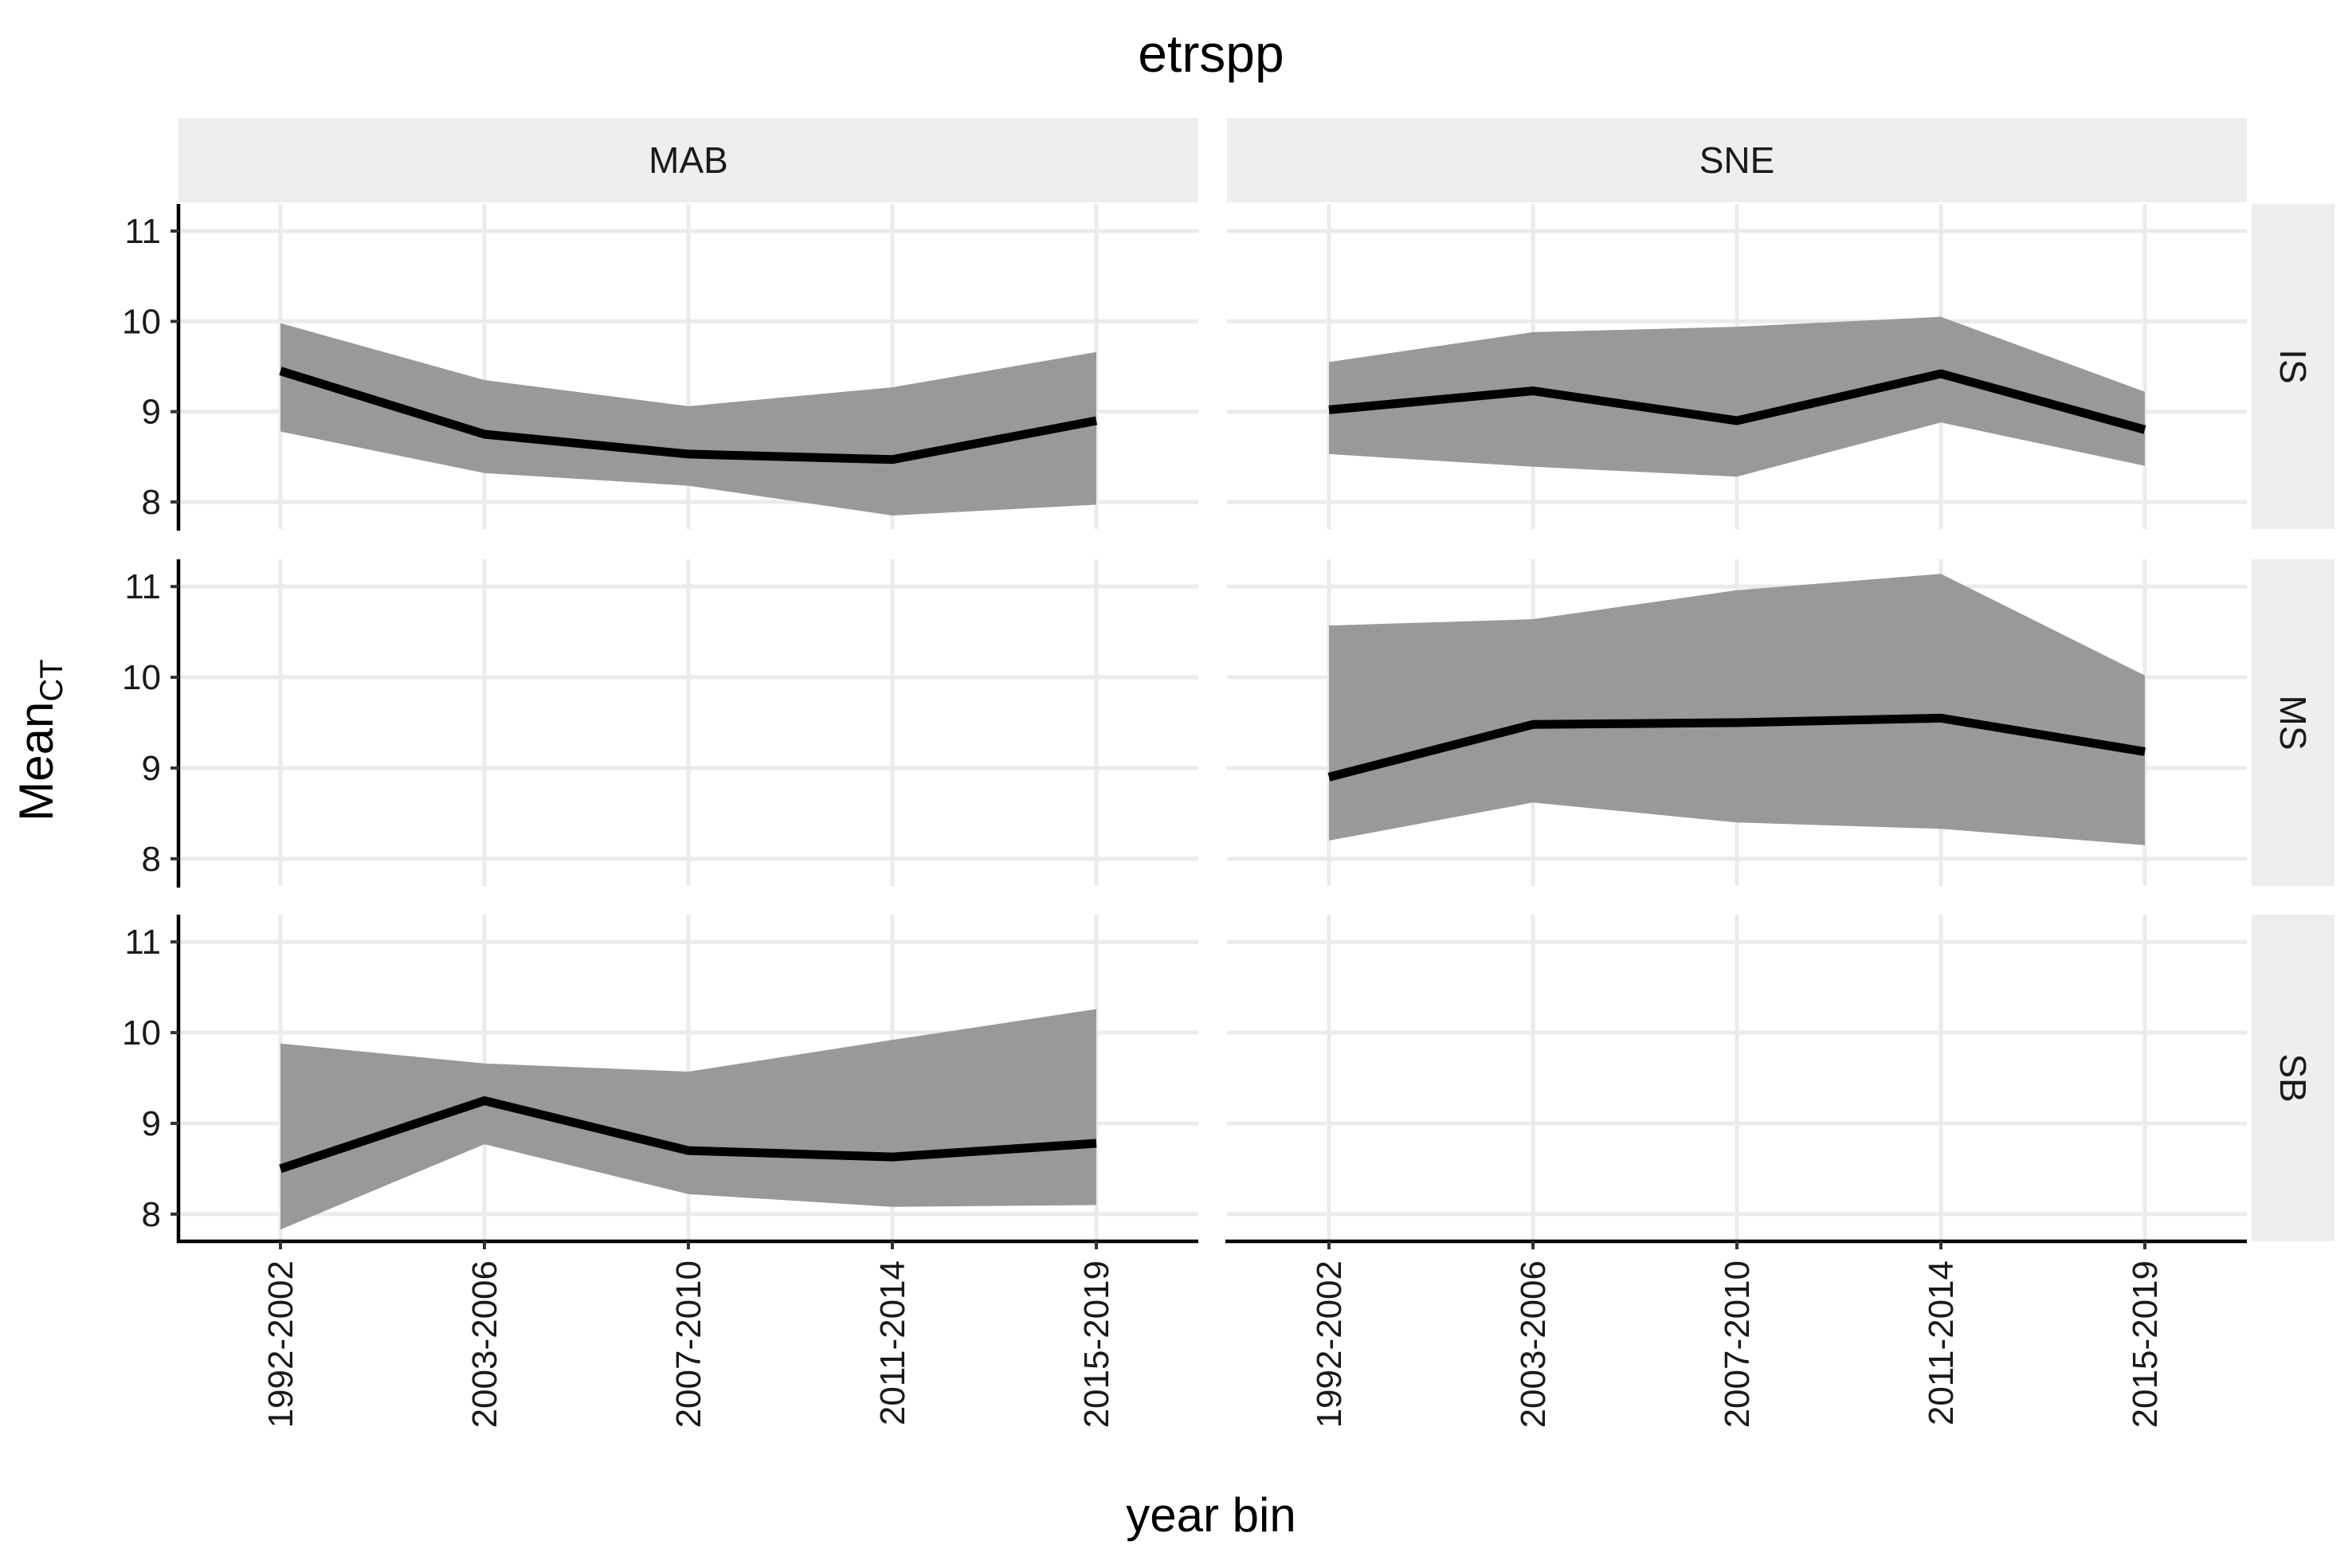 Image resolution: width=2352 pixels, height=1568 pixels. Describe the element at coordinates (1211, 1515) in the screenshot. I see `x-axis-title: year bin` at that location.